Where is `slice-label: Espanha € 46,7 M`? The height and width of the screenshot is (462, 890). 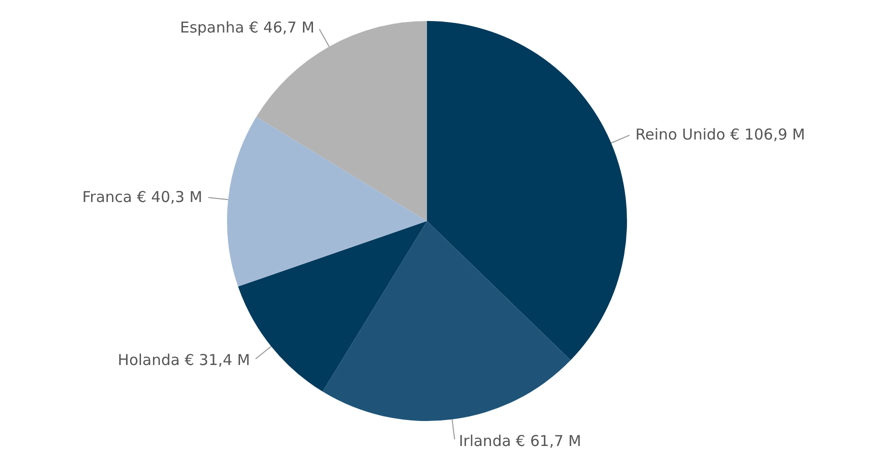
slice-label: Espanha € 46,7 M is located at coordinates (247, 27).